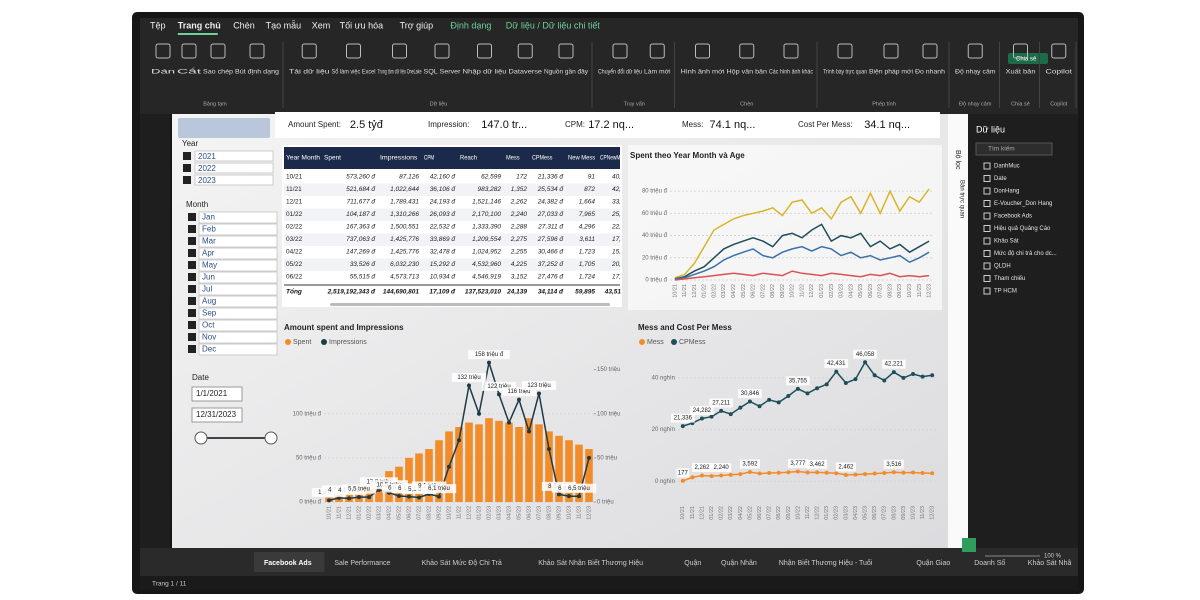  Describe the element at coordinates (1026, 60) in the screenshot. I see `share-label: Chia sẻ` at that location.